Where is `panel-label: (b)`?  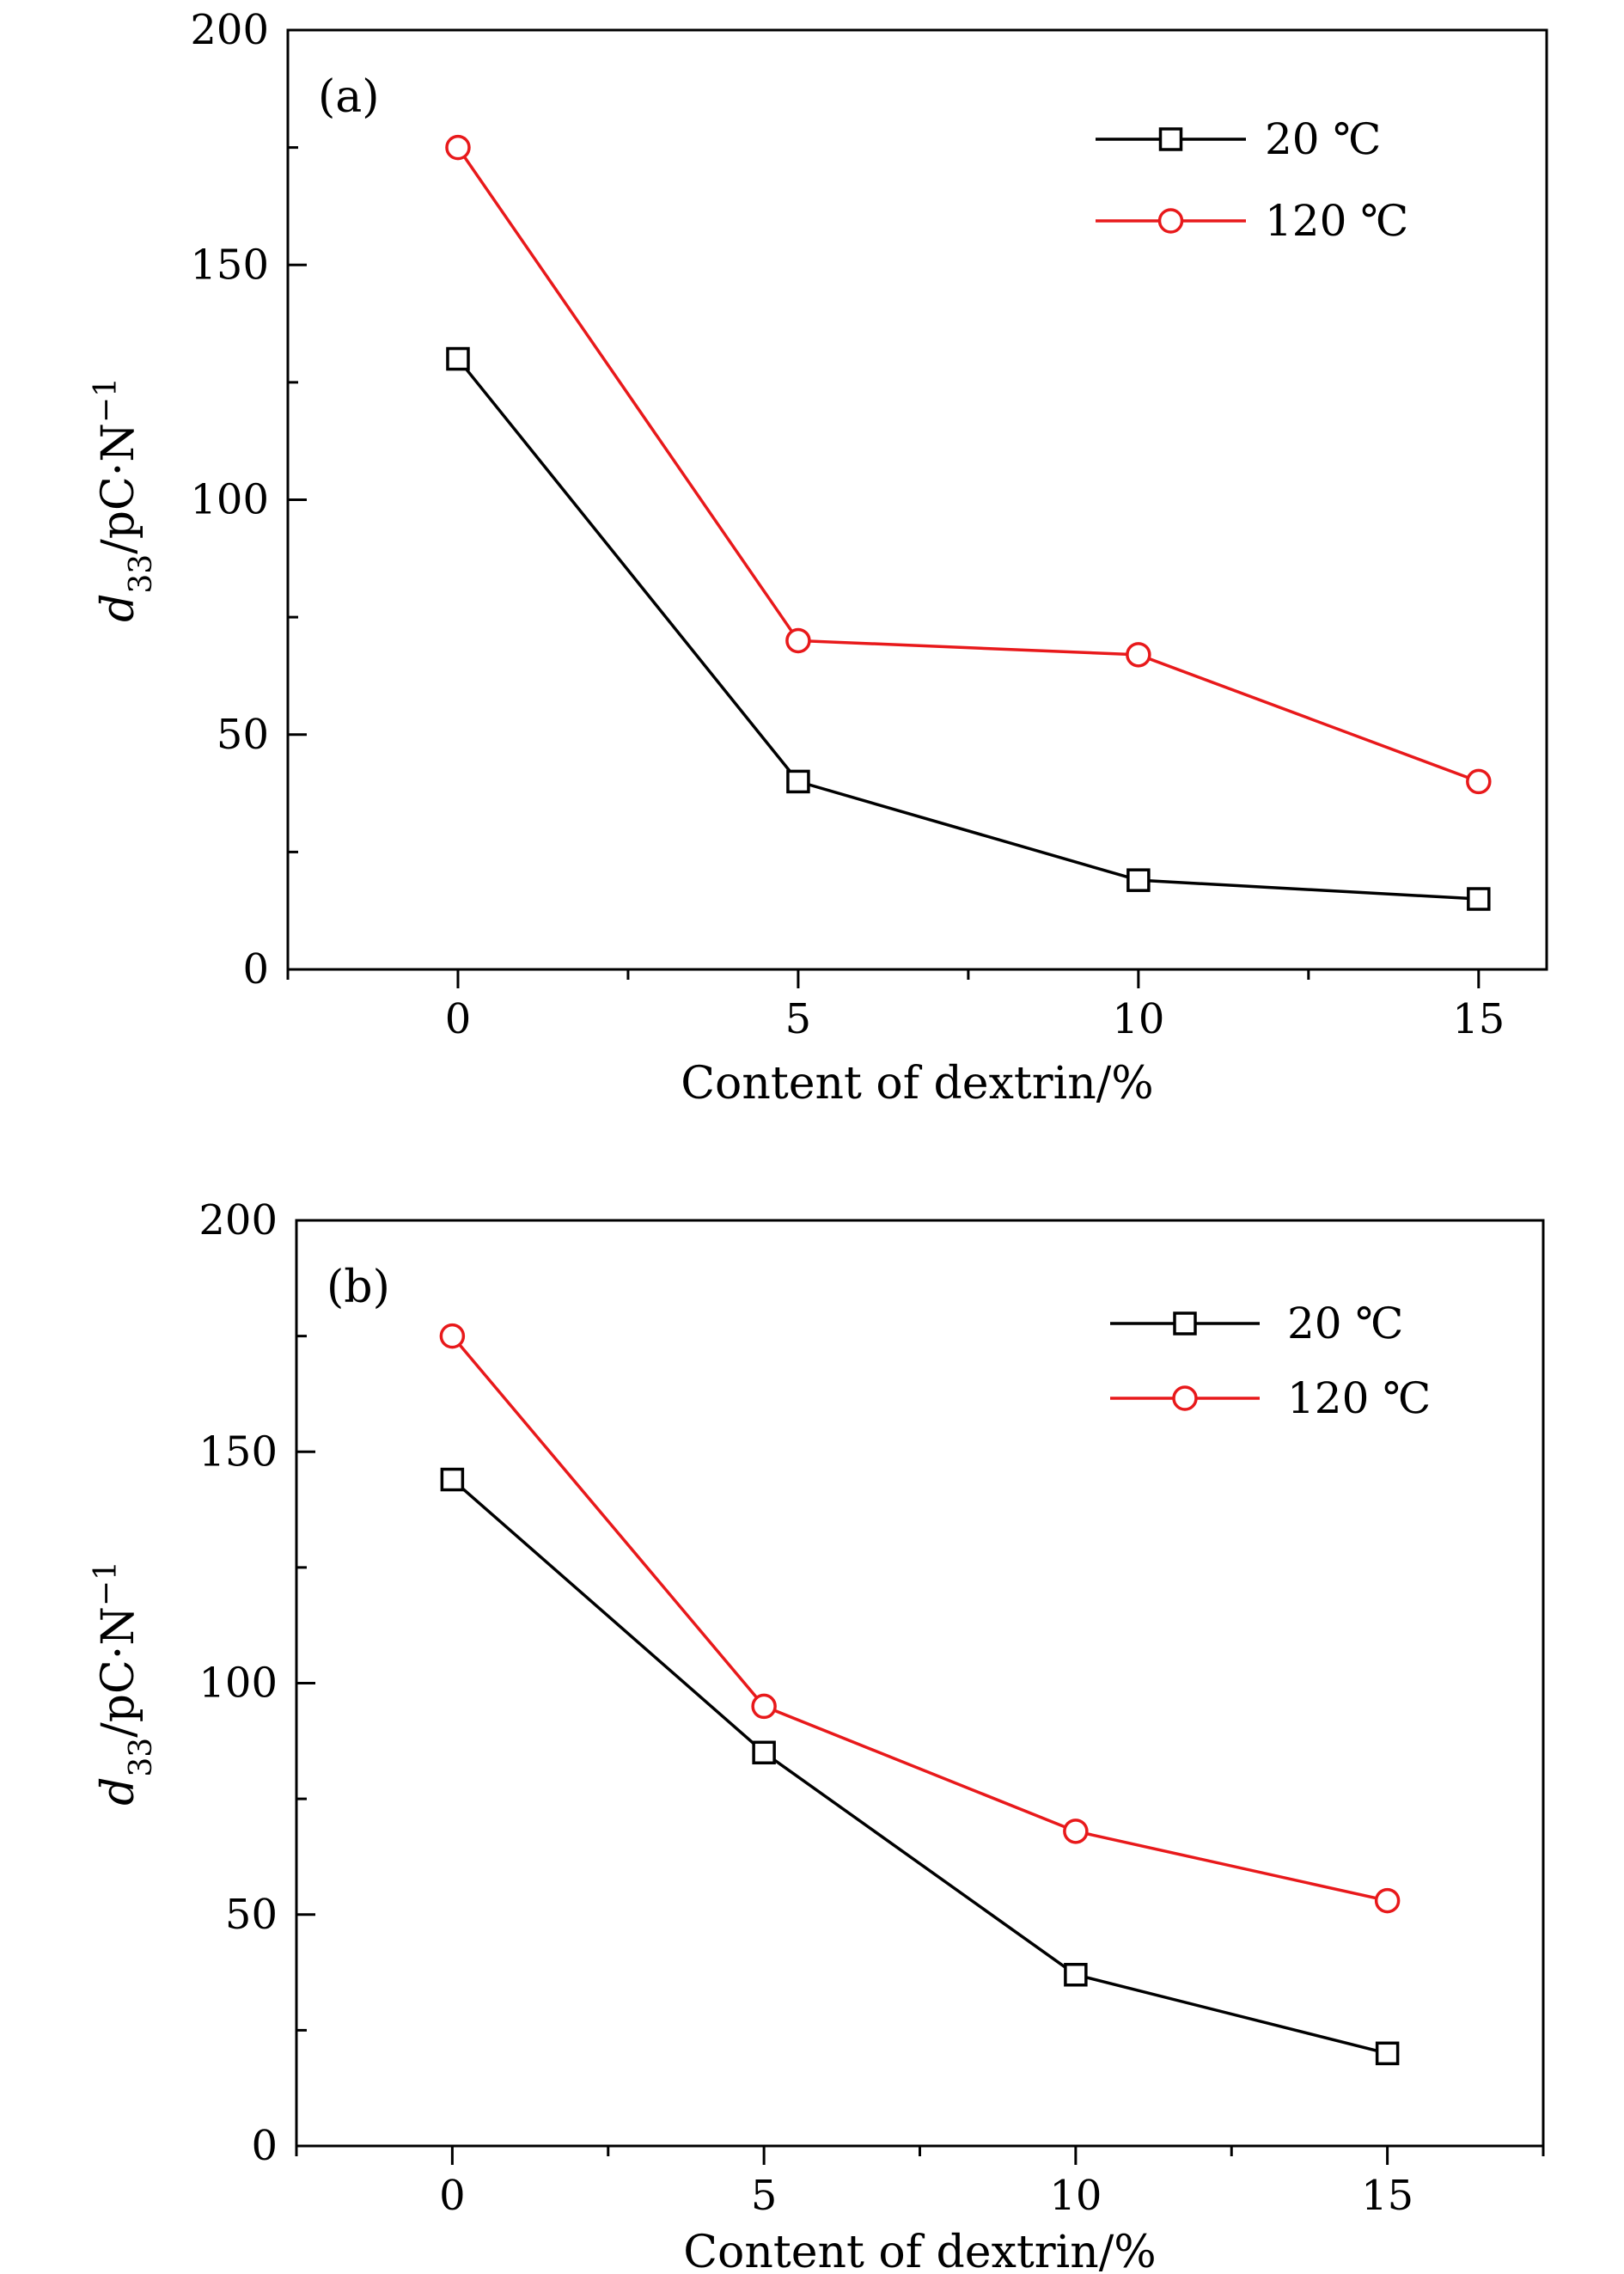 panel-label: (b) is located at coordinates (358, 1287).